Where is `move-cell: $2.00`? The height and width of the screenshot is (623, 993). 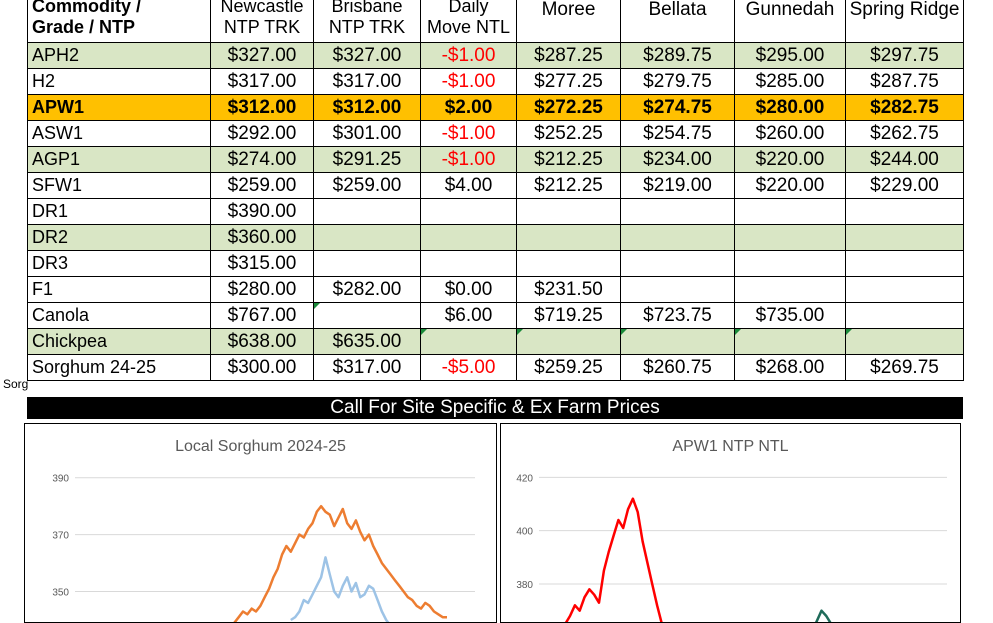
move-cell: $2.00 is located at coordinates (468, 107).